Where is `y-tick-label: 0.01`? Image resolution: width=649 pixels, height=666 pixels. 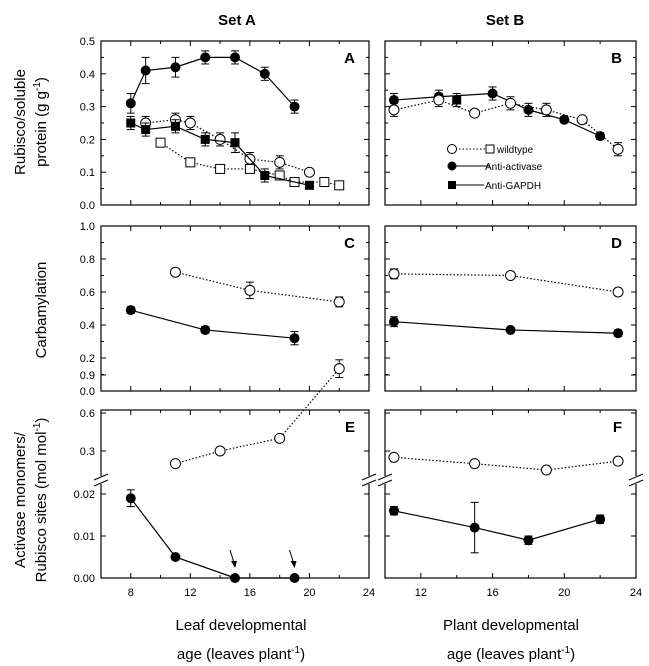 y-tick-label: 0.01 is located at coordinates (84, 537).